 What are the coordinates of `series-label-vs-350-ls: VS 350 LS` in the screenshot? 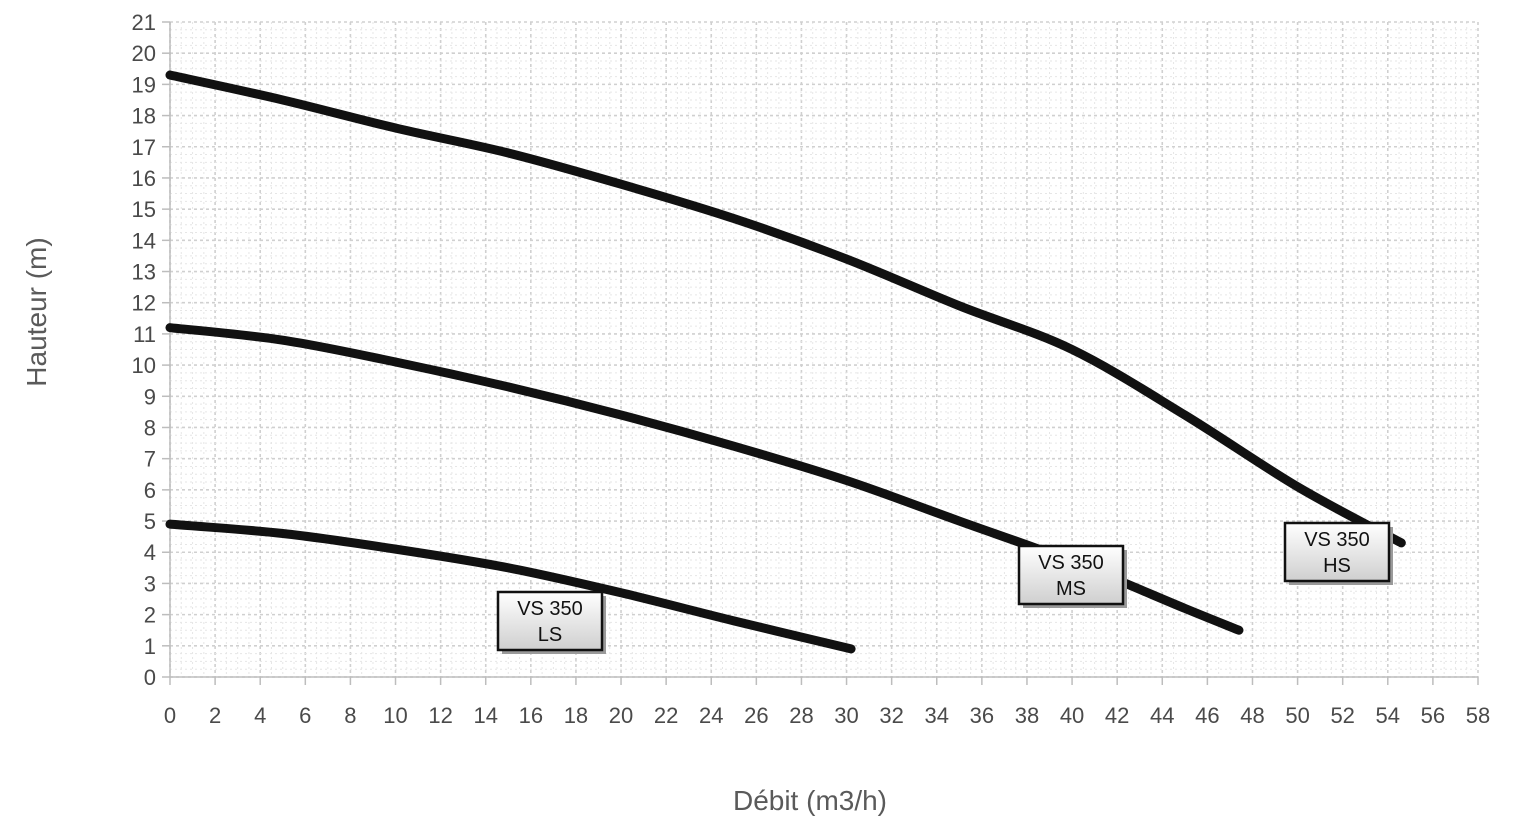 It's located at (551, 622).